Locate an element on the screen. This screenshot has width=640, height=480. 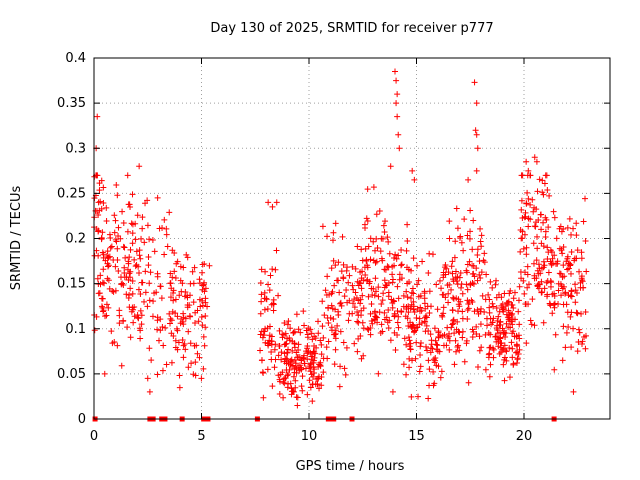
y-tick-label: 0.35 is located at coordinates (71, 103).